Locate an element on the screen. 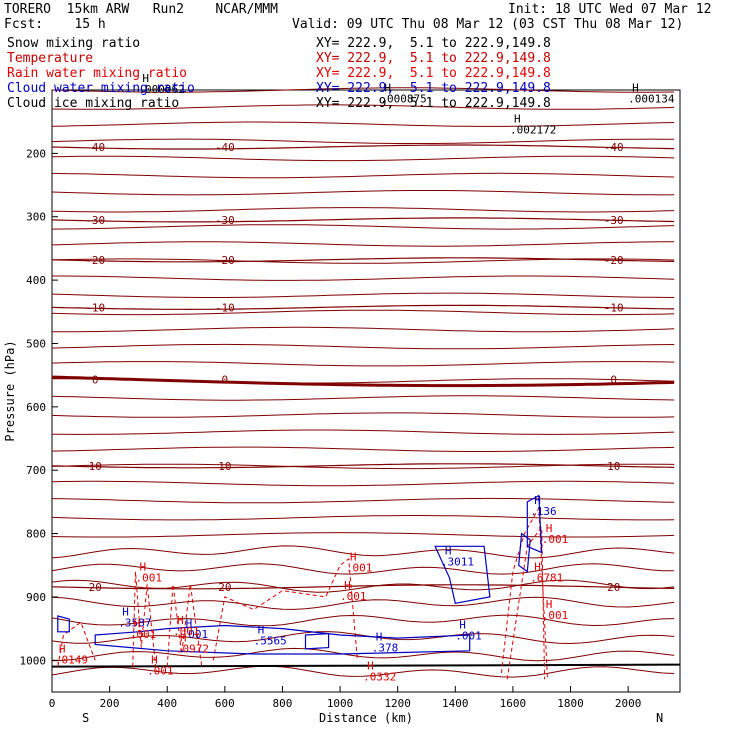 Image resolution: width=740 pixels, height=740 pixels. x-tick-label: 1400 is located at coordinates (455, 703).